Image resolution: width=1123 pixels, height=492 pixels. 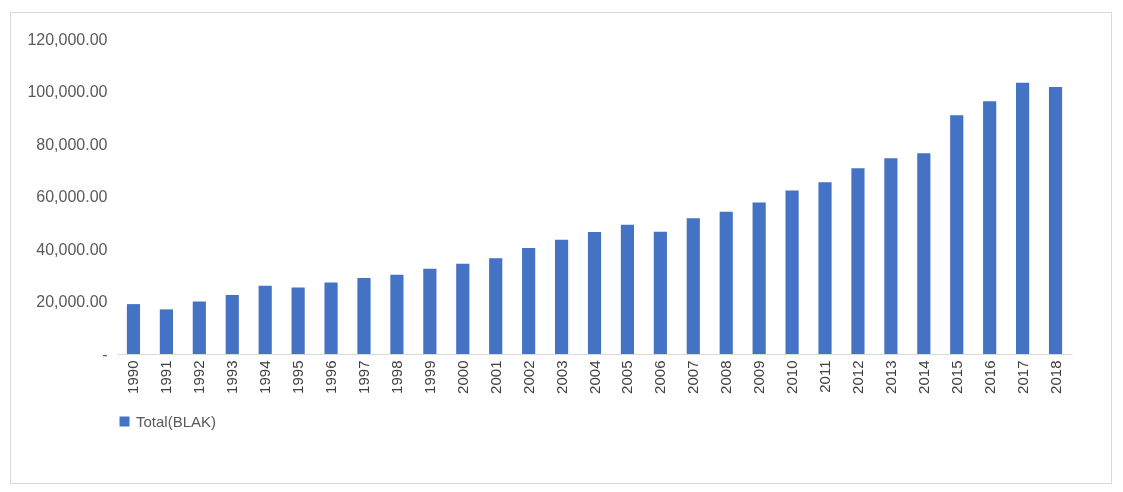 I want to click on x-tick-label: 2015, so click(x=956, y=377).